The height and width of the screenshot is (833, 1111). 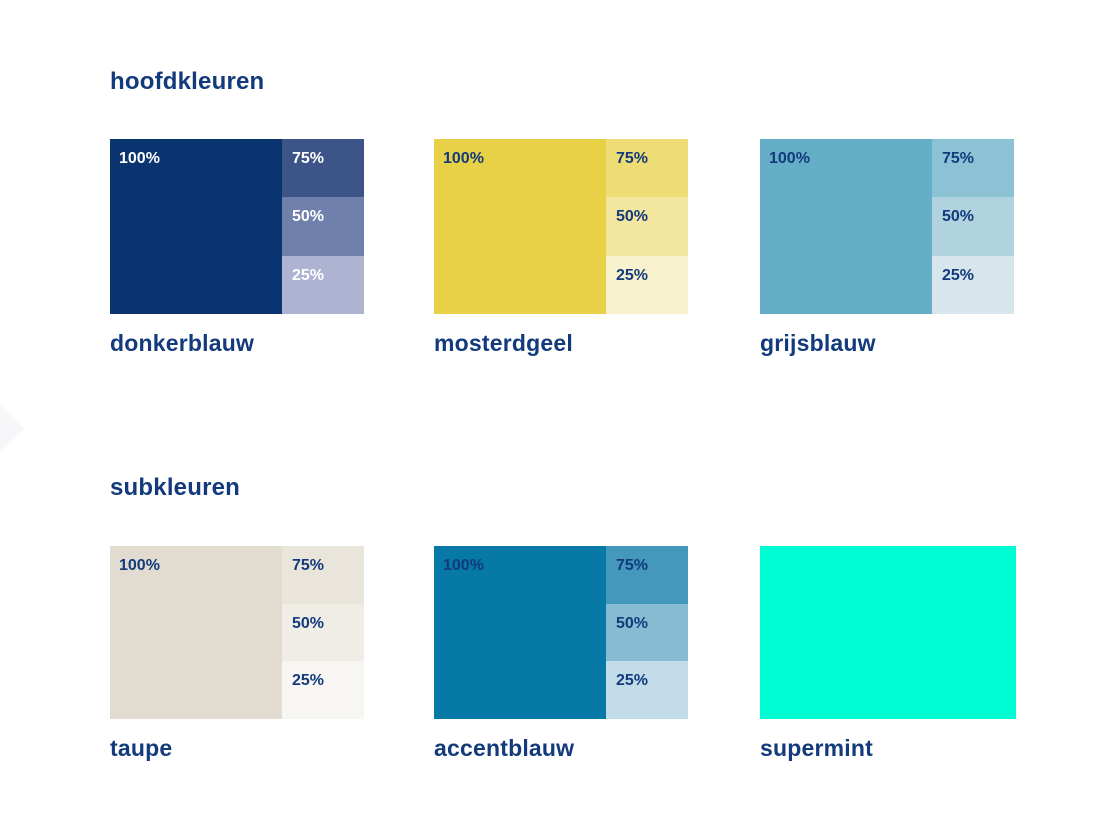 I want to click on swatch-name-label: supermint, so click(x=816, y=748).